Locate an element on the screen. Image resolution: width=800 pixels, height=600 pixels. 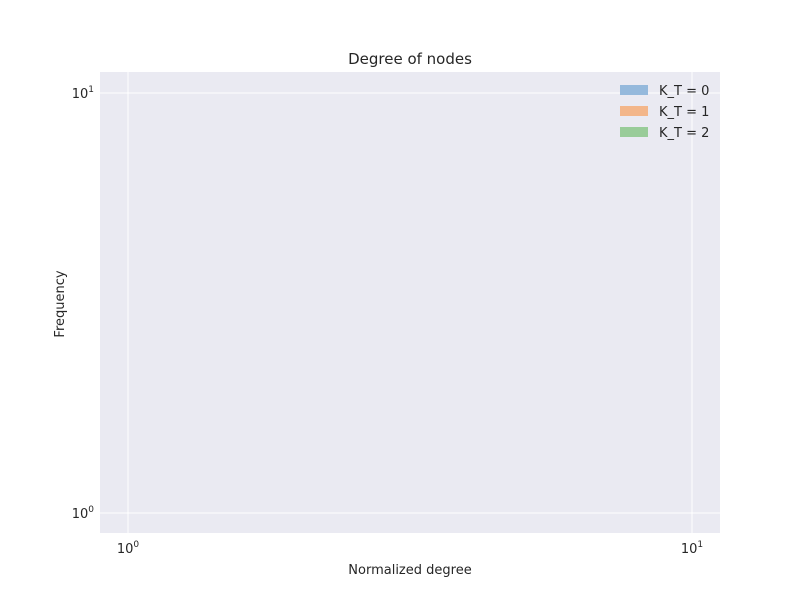
y-axis-label: Frequency is located at coordinates (60, 303).